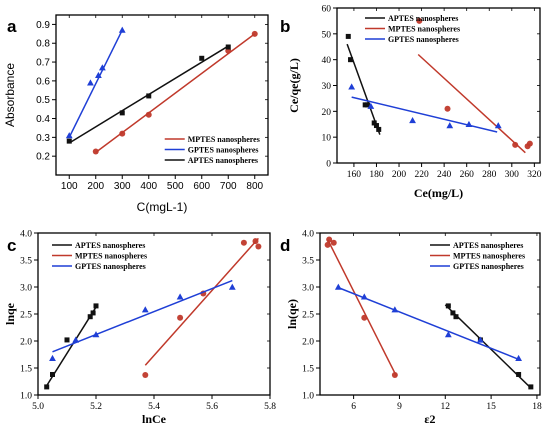 The image size is (550, 433). What do you see at coordinates (43, 81) in the screenshot?
I see `y-tick-label: 0.6` at bounding box center [43, 81].